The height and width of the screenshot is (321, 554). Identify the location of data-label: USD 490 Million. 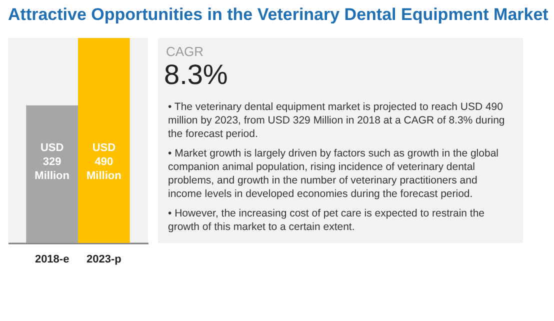
(104, 162).